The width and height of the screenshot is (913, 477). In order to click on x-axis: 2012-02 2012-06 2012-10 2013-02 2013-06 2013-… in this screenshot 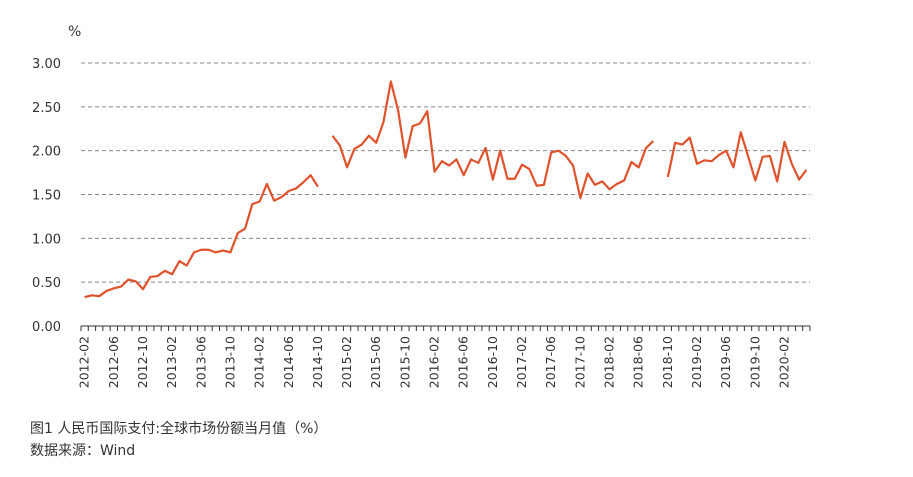, I will do `click(444, 356)`.